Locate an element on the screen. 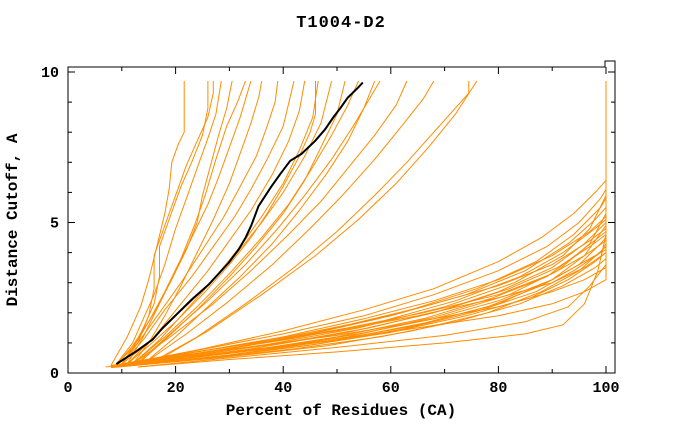  x-tick-label: 100 is located at coordinates (605, 388).